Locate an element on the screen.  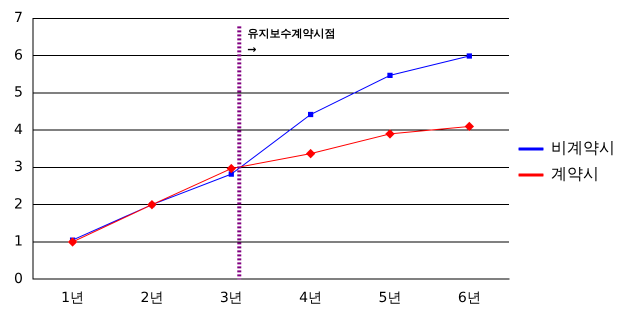
y-tick-label: 4 is located at coordinates (18, 130).